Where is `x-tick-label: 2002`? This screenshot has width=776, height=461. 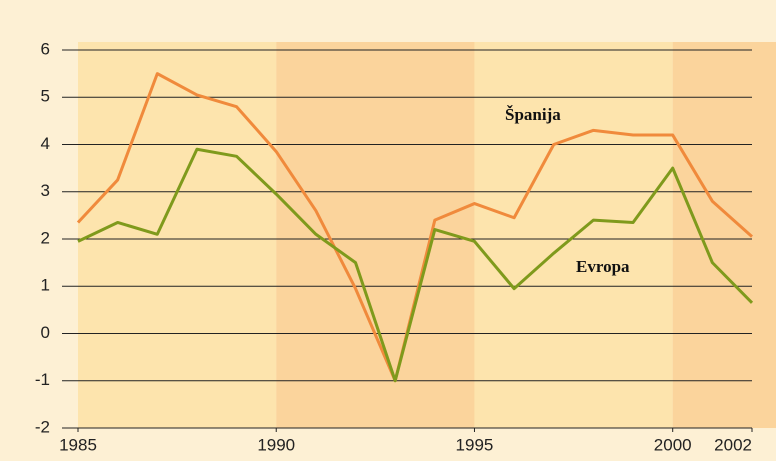 x-tick-label: 2002 is located at coordinates (733, 444).